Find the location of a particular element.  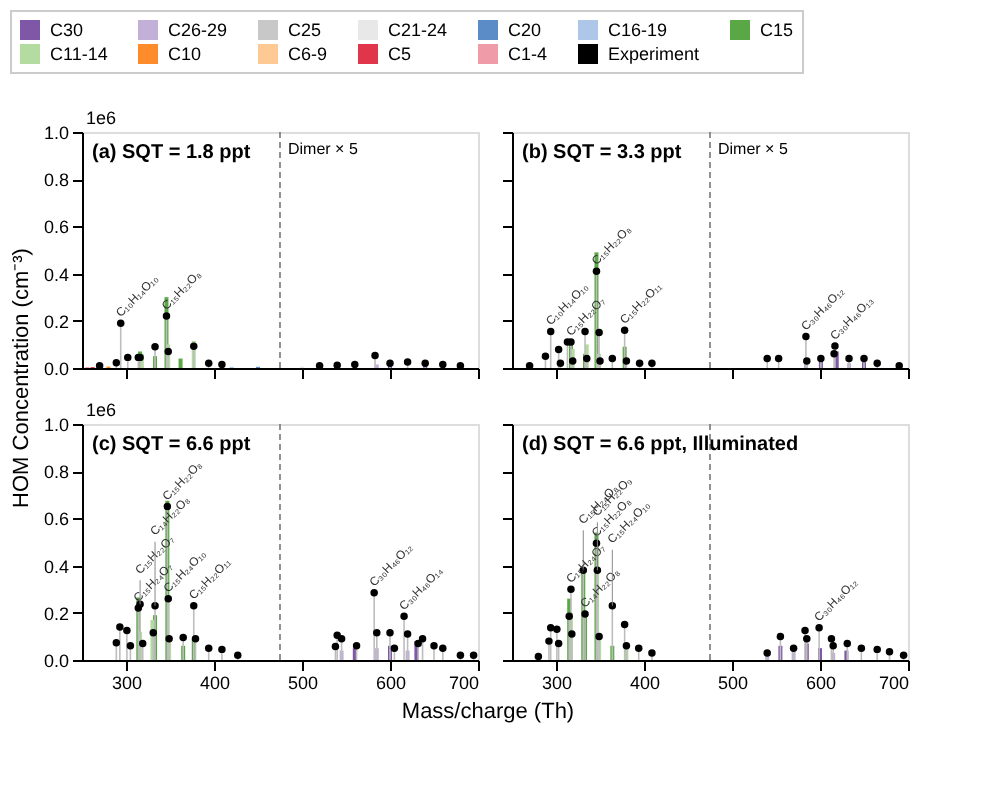

legend-label: C11-14 is located at coordinates (79, 54).